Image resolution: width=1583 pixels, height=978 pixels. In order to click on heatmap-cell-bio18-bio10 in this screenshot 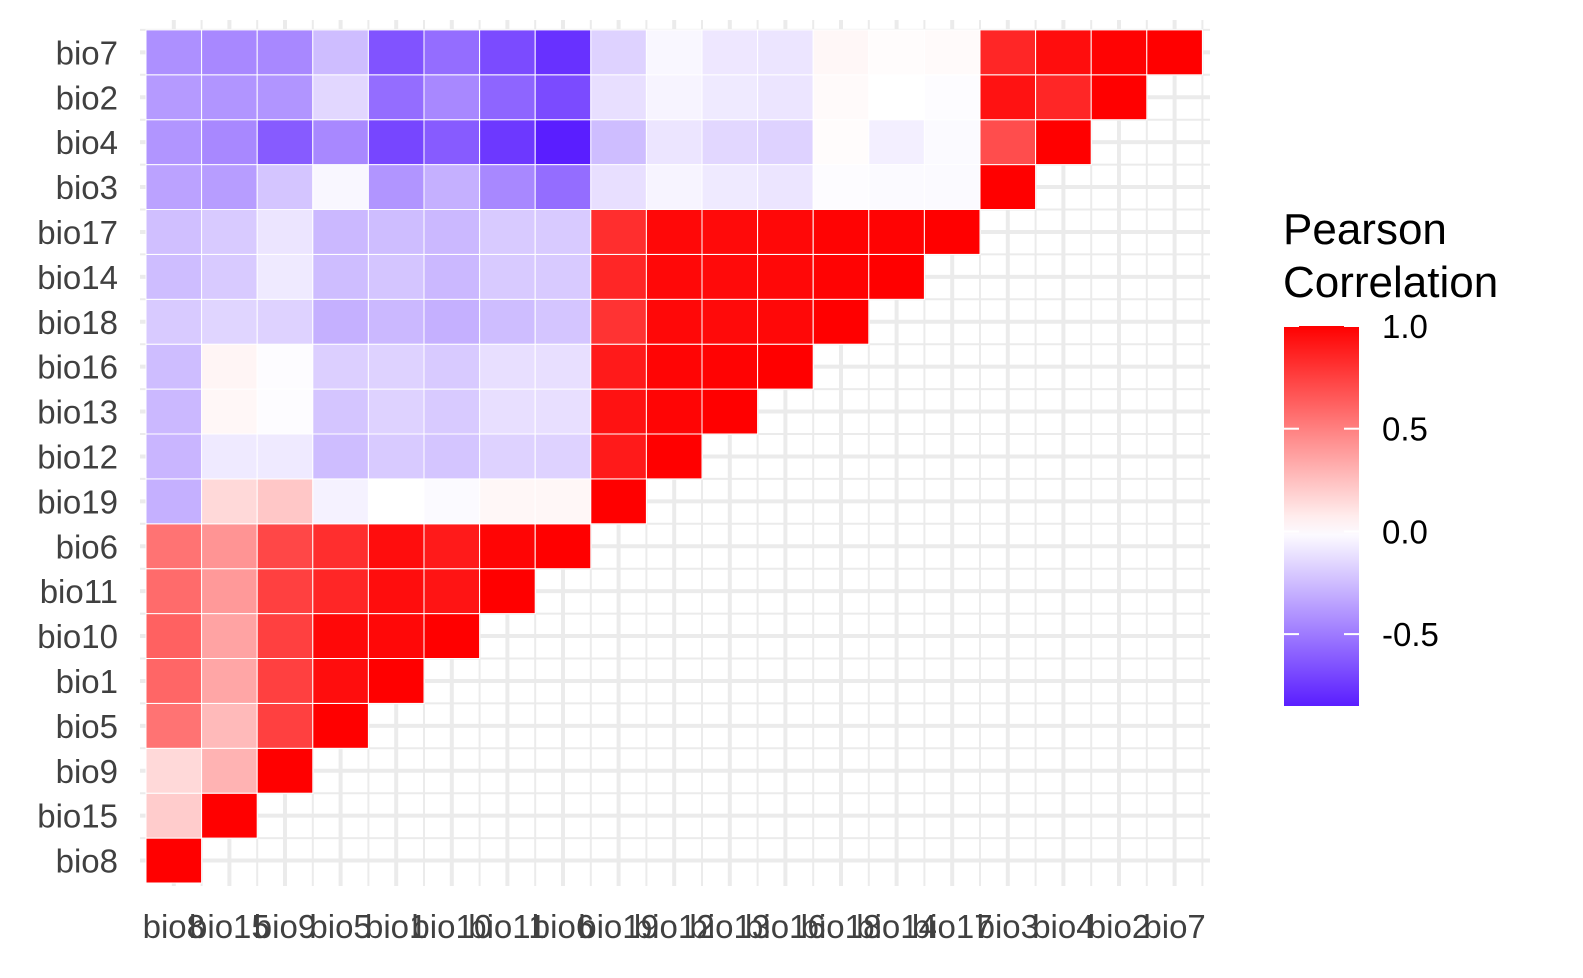, I will do `click(452, 321)`.